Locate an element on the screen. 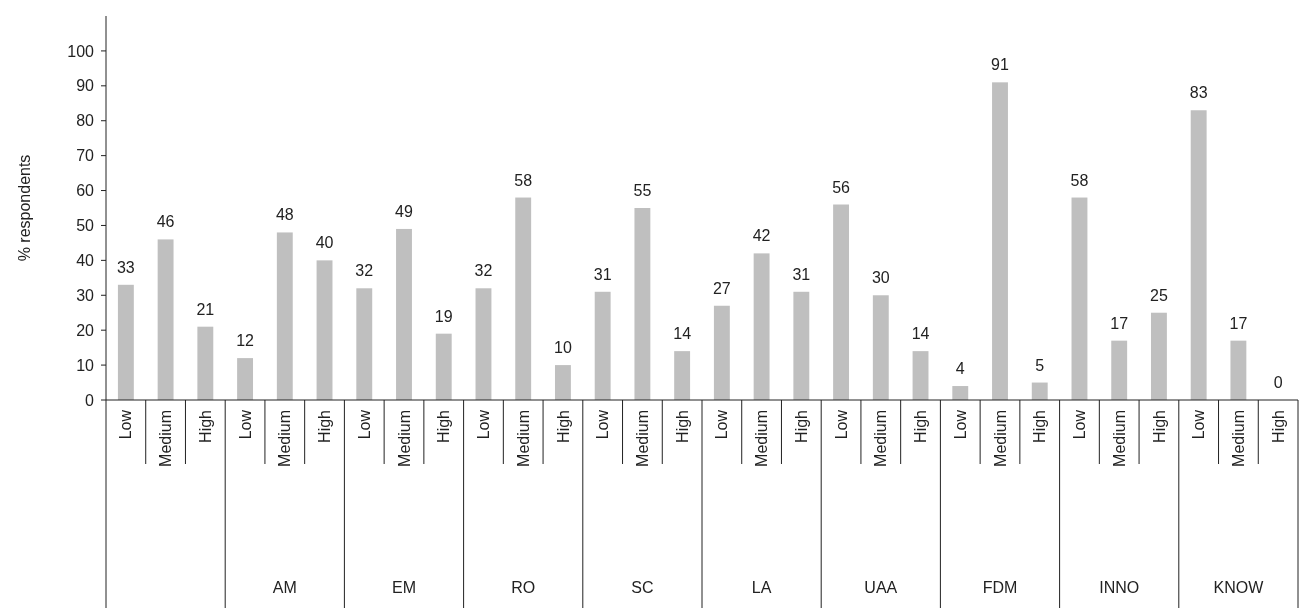 The width and height of the screenshot is (1308, 612). data-label: 42 is located at coordinates (761, 236).